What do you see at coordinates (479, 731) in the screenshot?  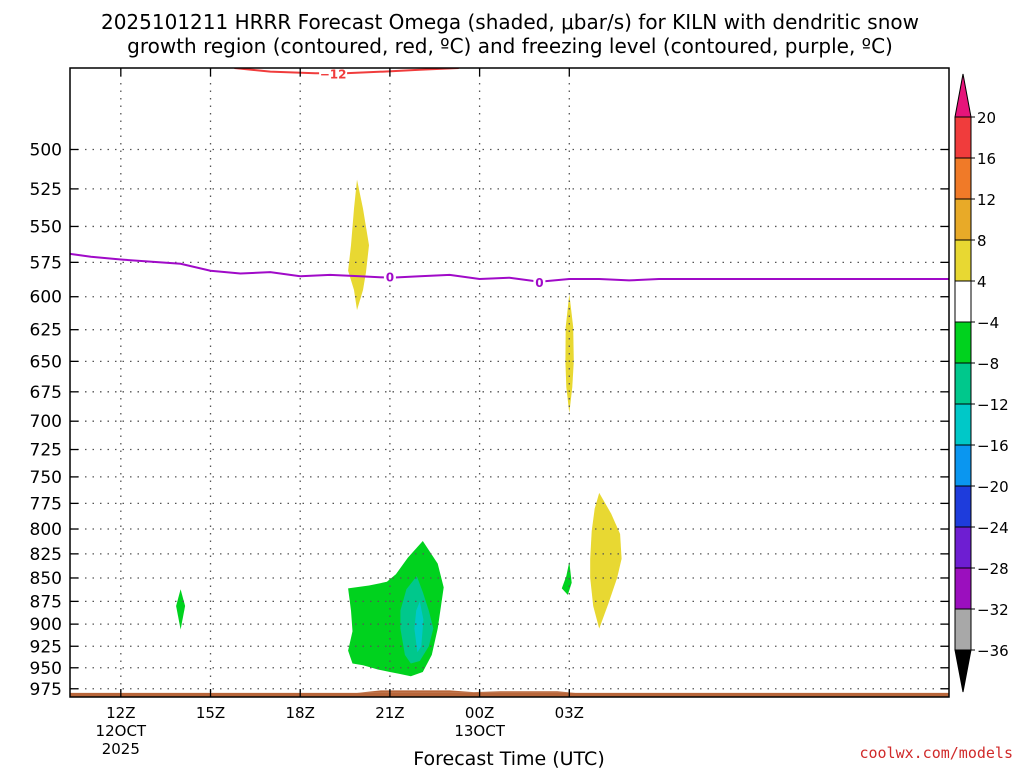 I see `x-tick-date-label: 13OCT` at bounding box center [479, 731].